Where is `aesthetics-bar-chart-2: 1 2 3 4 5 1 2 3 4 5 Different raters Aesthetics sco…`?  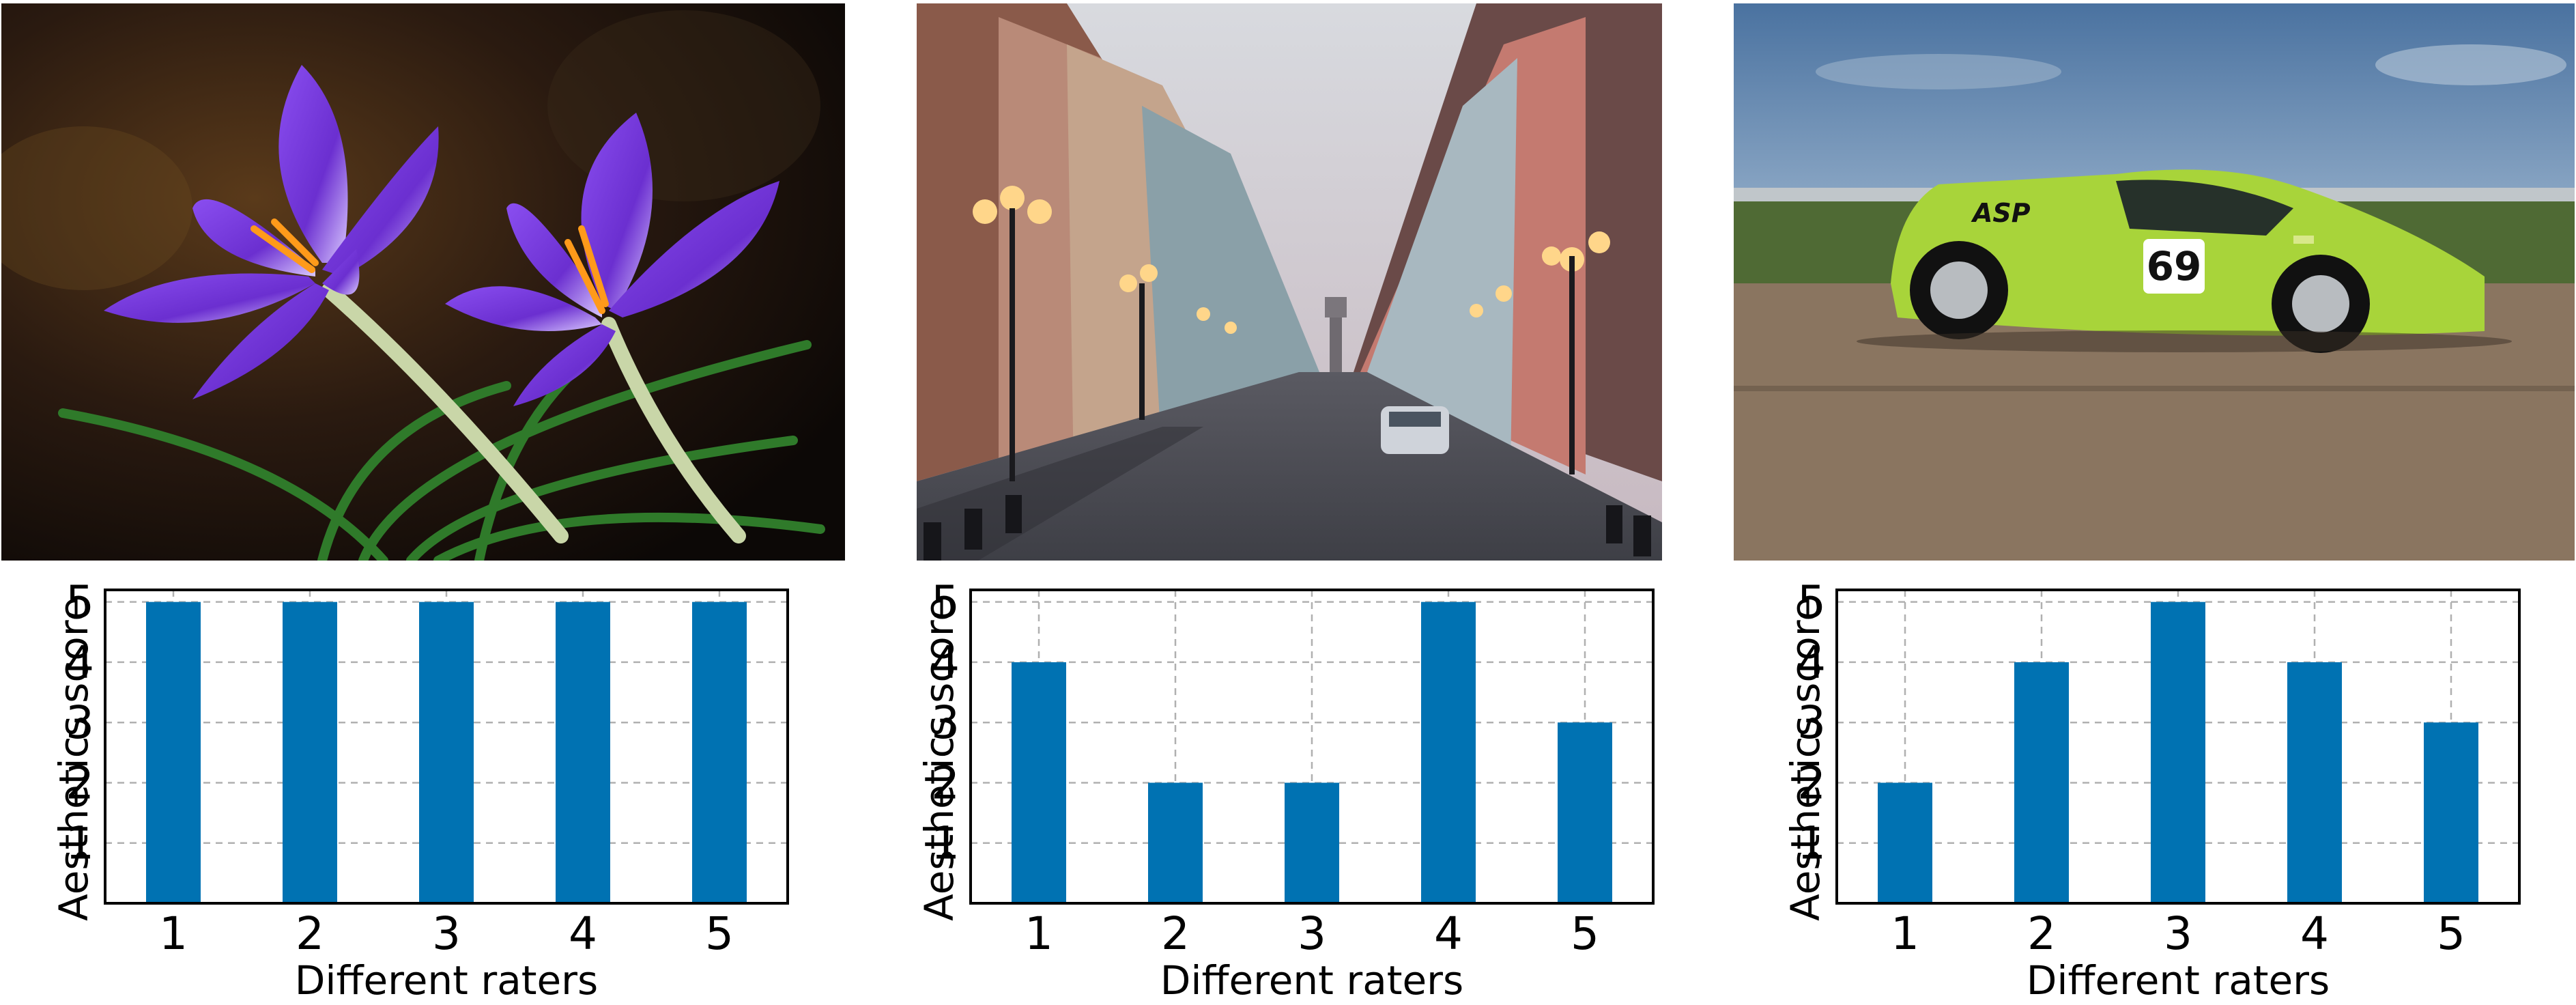
aesthetics-bar-chart-2: 1 2 3 4 5 1 2 3 4 5 Different raters Aesthetics sco… is located at coordinates (1287, 786).